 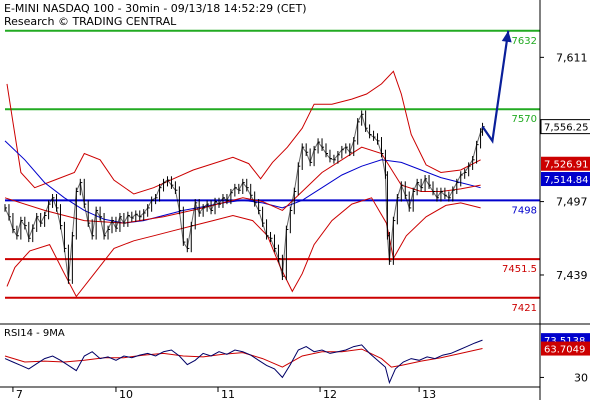 I want to click on rsi-marker-1-label: 63.7049, so click(x=564, y=350).